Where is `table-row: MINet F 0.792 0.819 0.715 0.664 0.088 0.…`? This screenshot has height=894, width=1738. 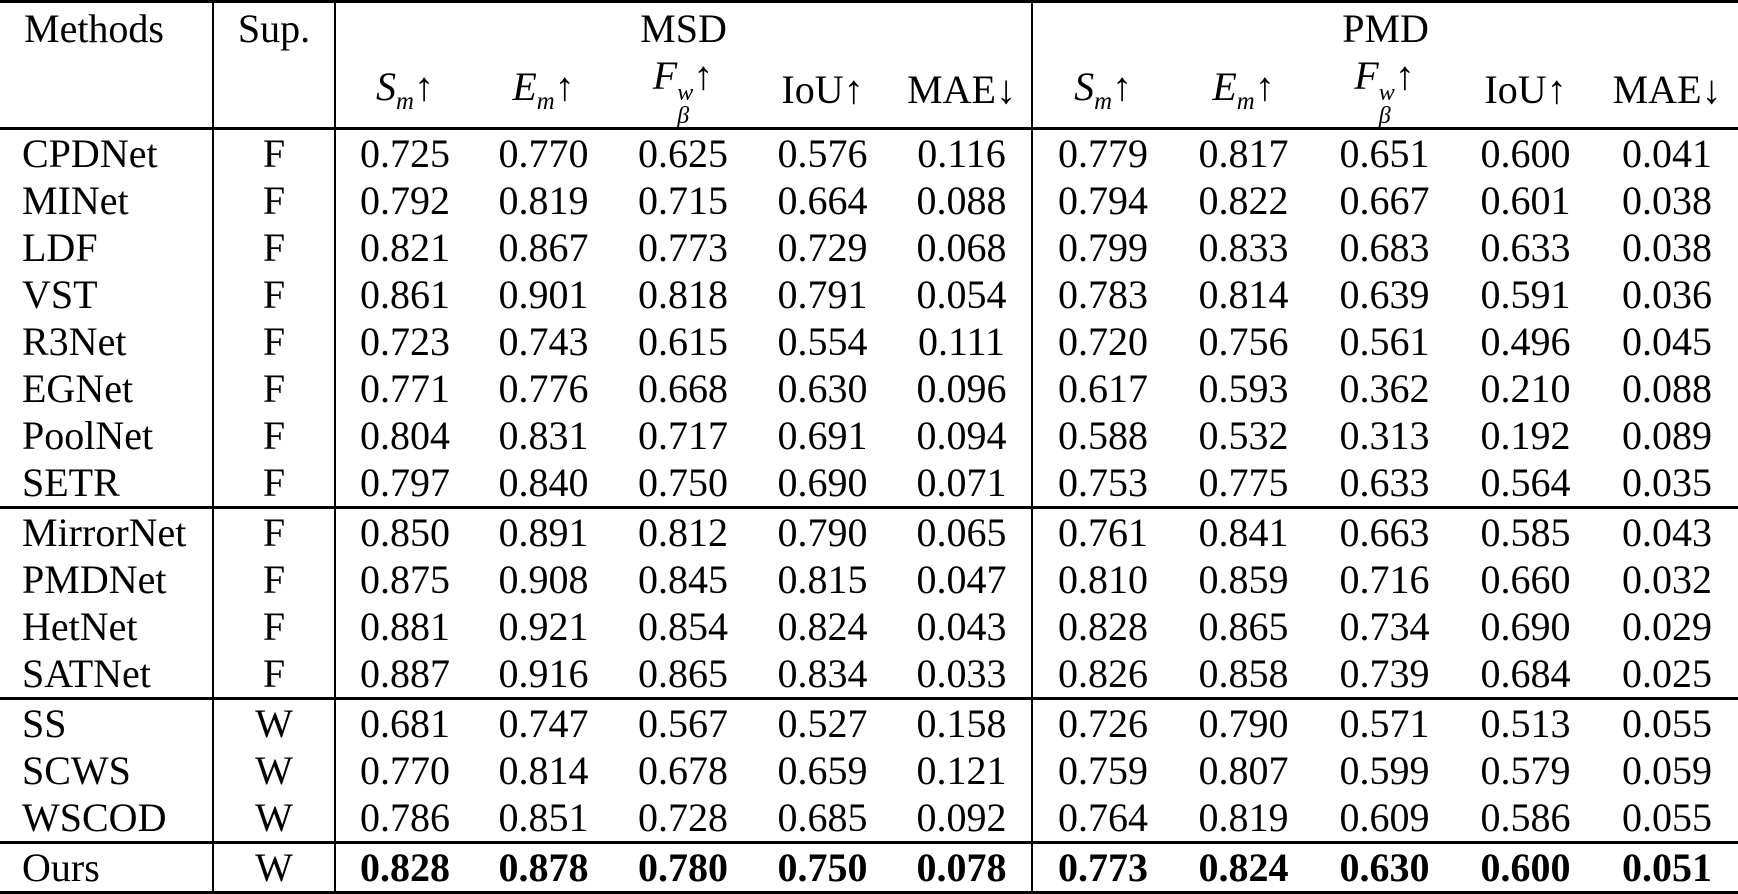
table-row: MINet F 0.792 0.819 0.715 0.664 0.088 0.… is located at coordinates (869, 201).